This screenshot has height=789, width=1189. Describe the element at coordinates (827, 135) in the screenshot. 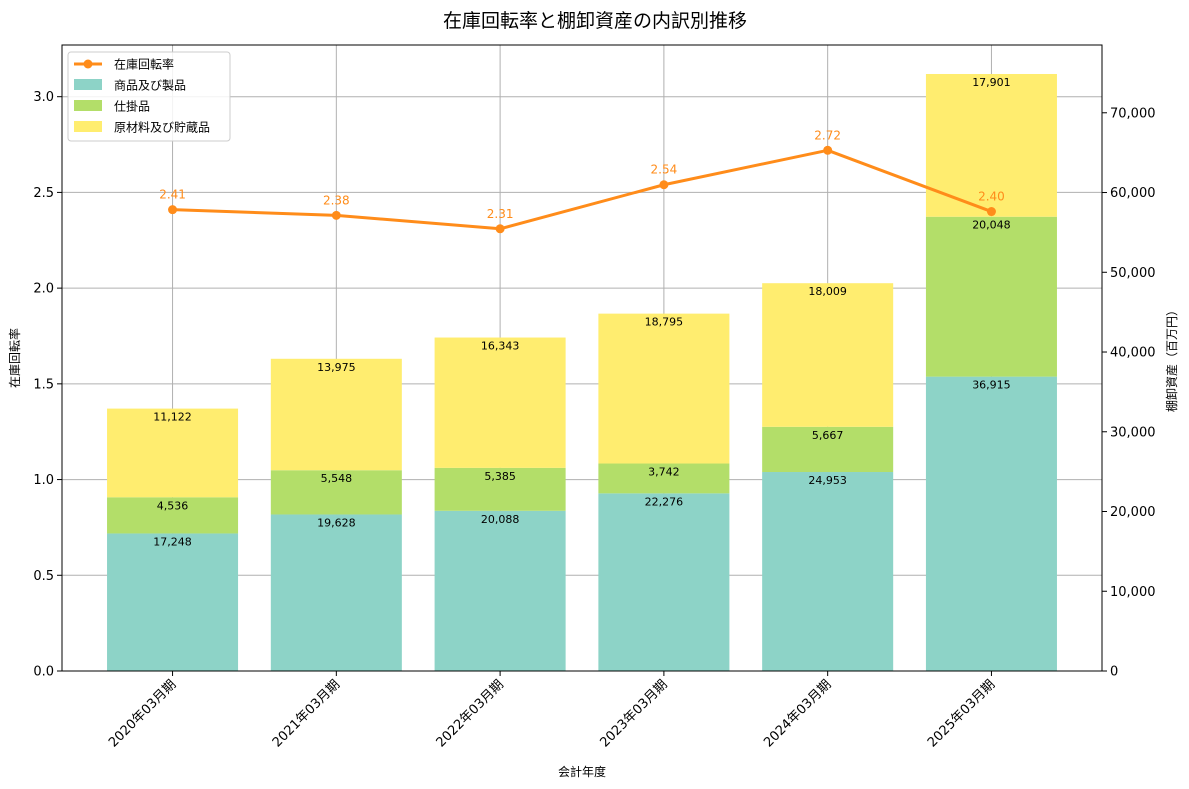

I see `turnover-value-label: 2.72` at that location.